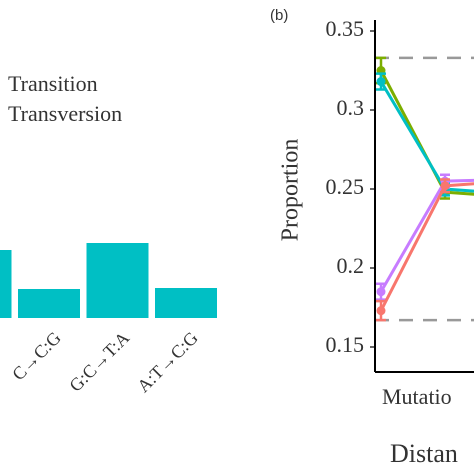  What do you see at coordinates (417, 396) in the screenshot?
I see `x-tick-label: Mutatio` at bounding box center [417, 396].